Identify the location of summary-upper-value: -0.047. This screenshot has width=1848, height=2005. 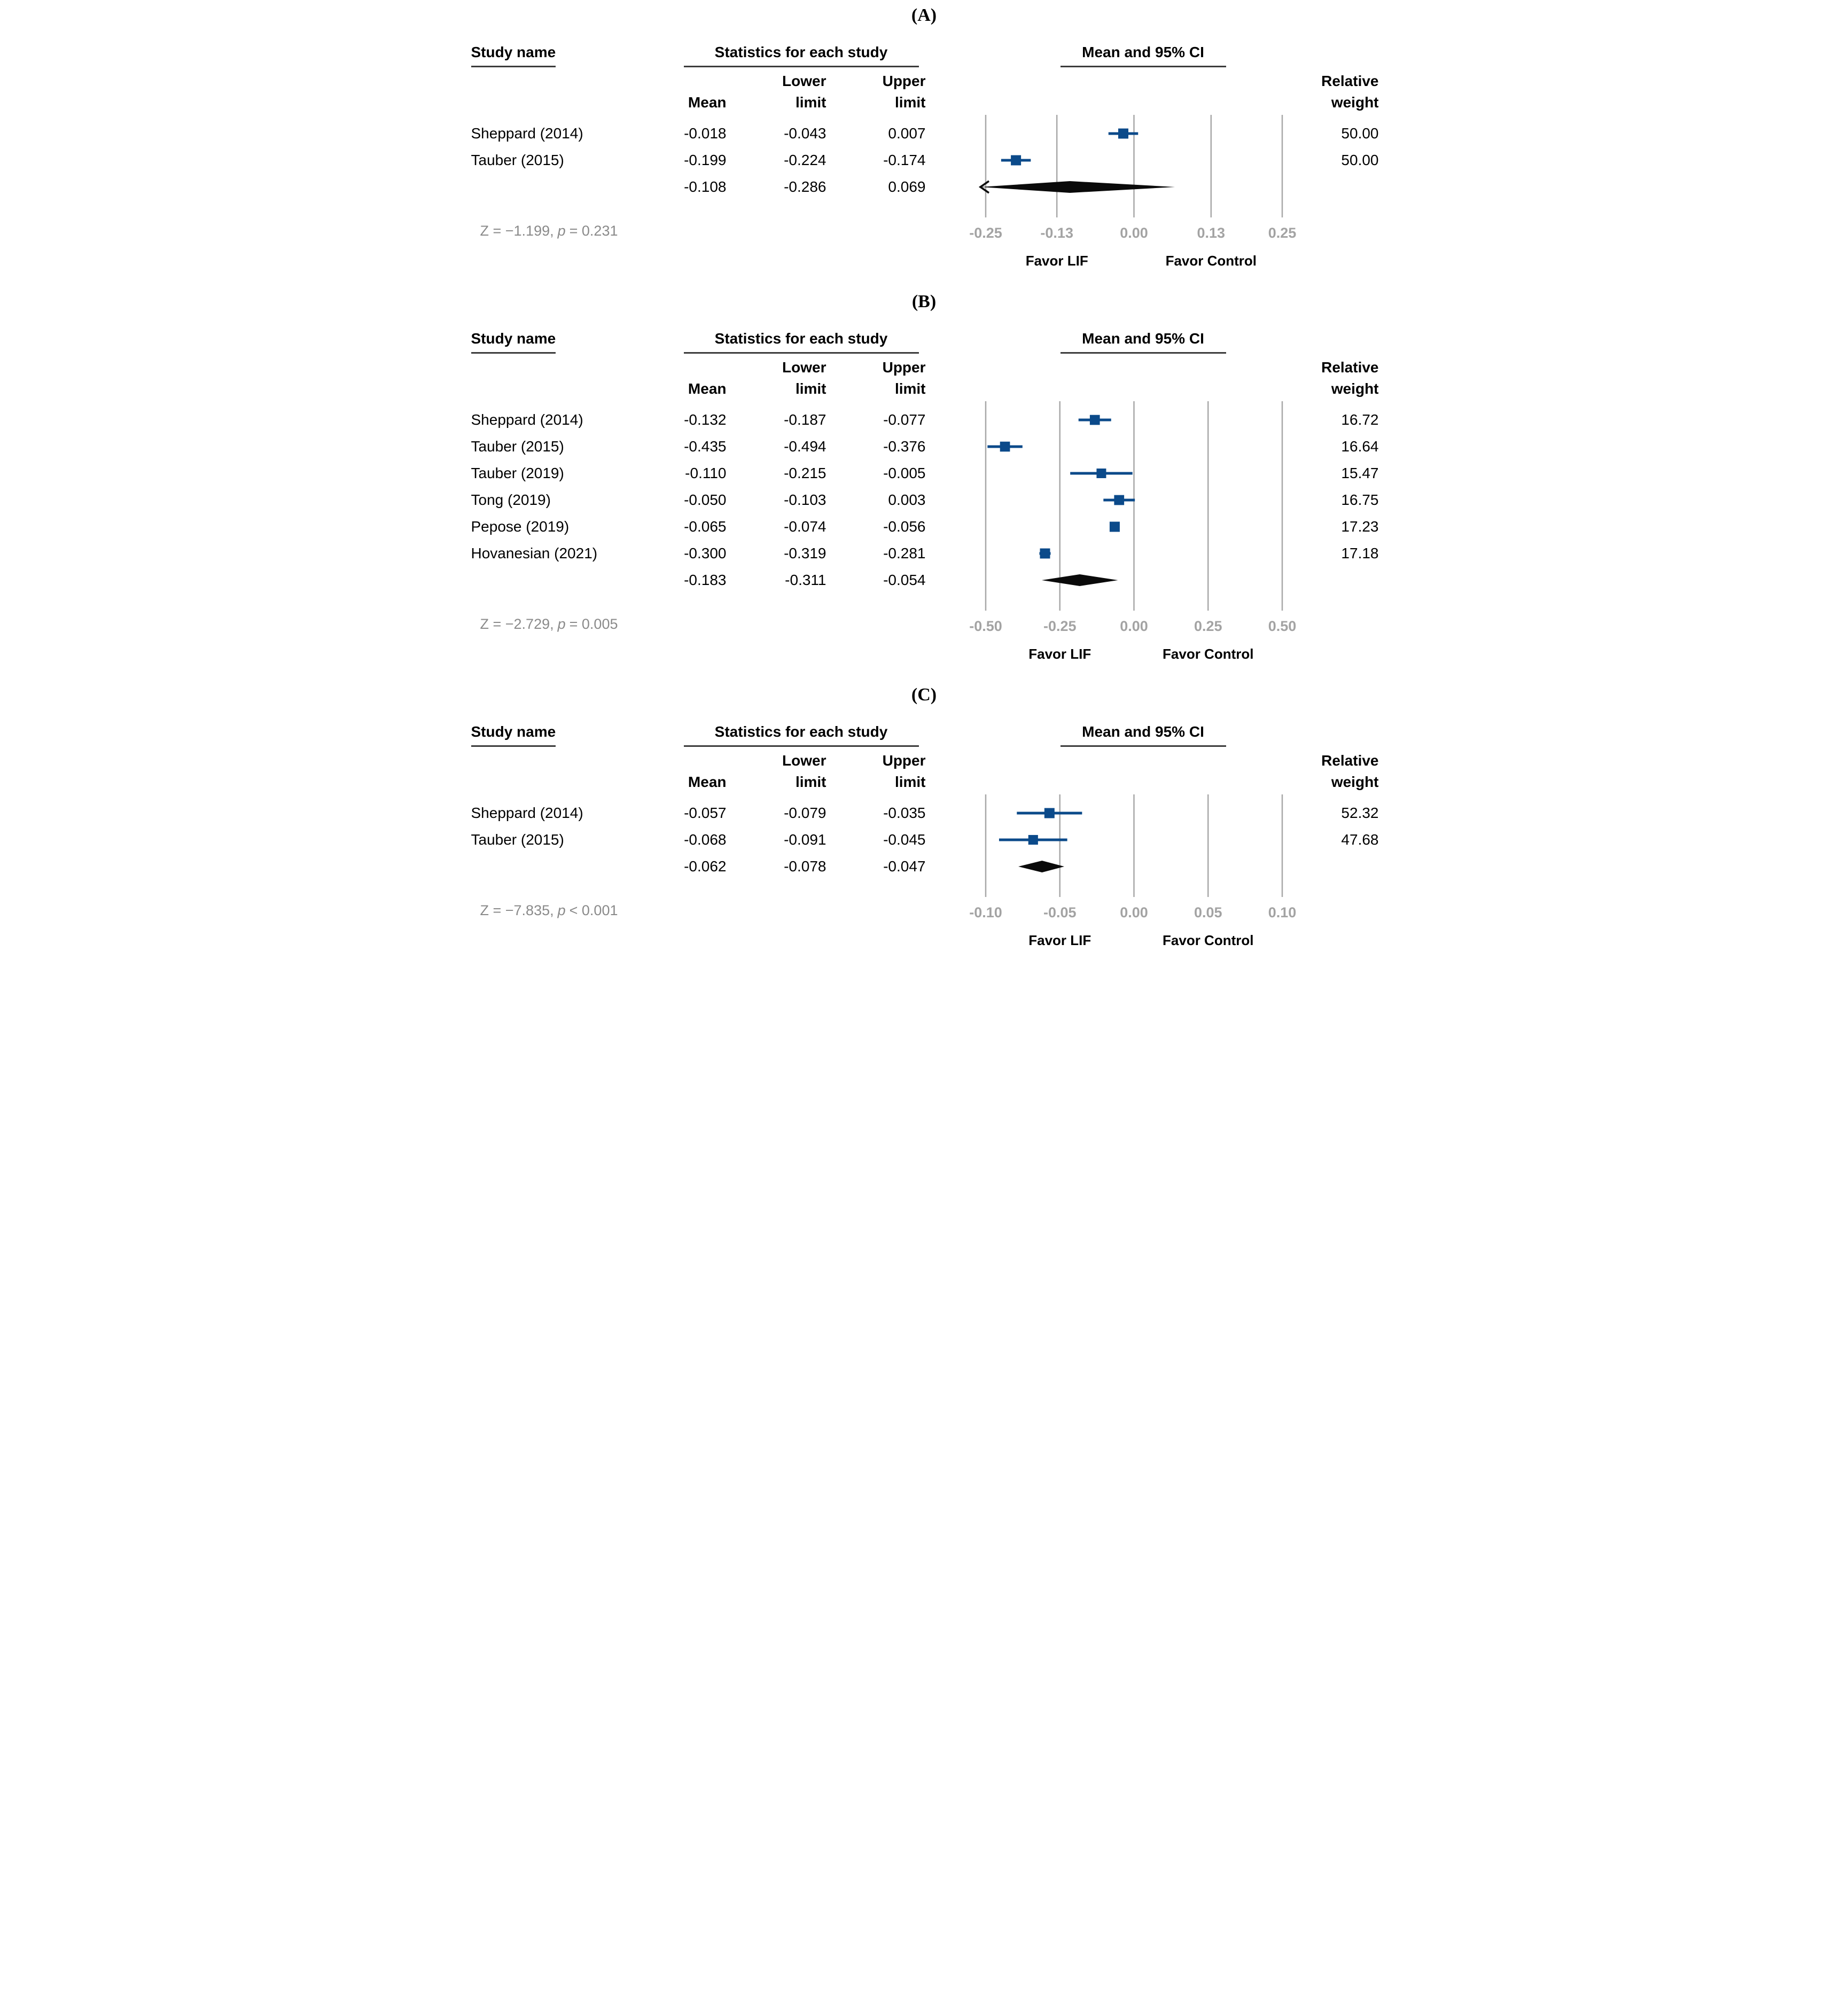
(904, 867).